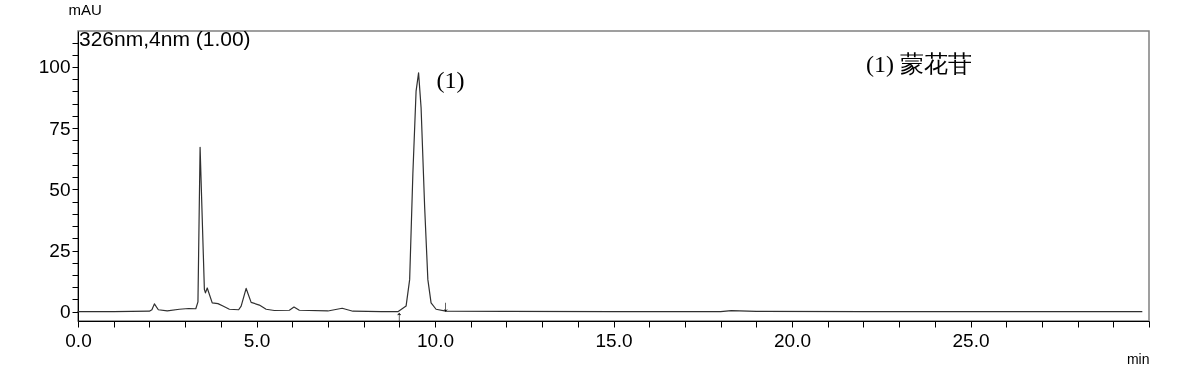 This screenshot has width=1187, height=368. I want to click on y-tick-label: 100, so click(54, 67).